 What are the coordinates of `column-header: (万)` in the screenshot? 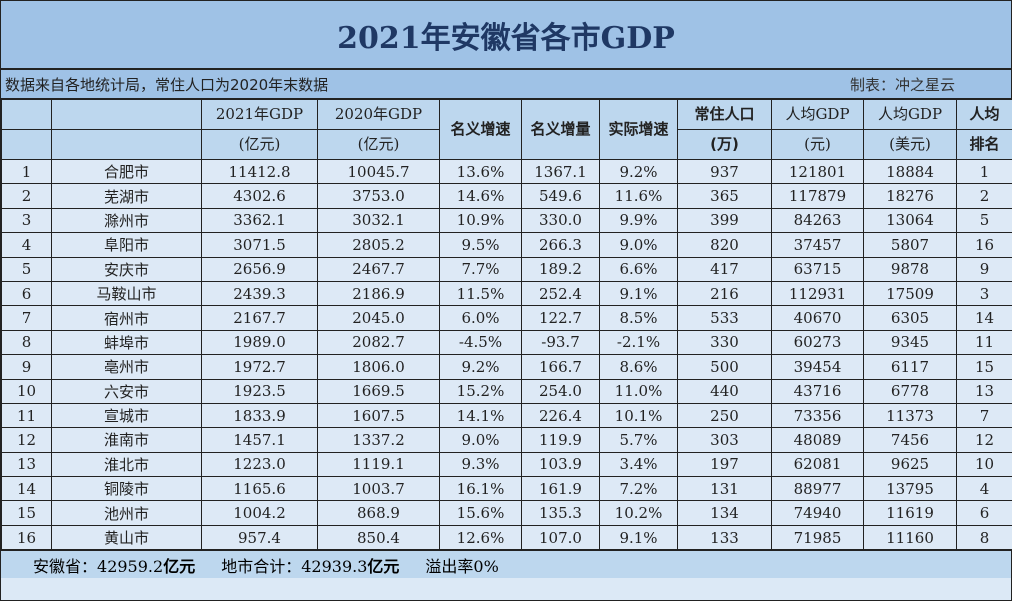 It's located at (724, 144).